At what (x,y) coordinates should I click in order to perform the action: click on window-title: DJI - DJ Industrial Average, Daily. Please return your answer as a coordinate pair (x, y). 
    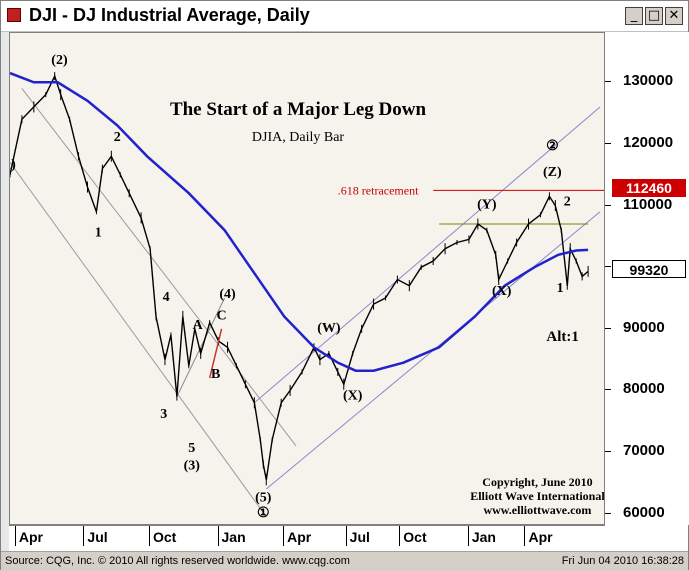
    Looking at the image, I should click on (169, 15).